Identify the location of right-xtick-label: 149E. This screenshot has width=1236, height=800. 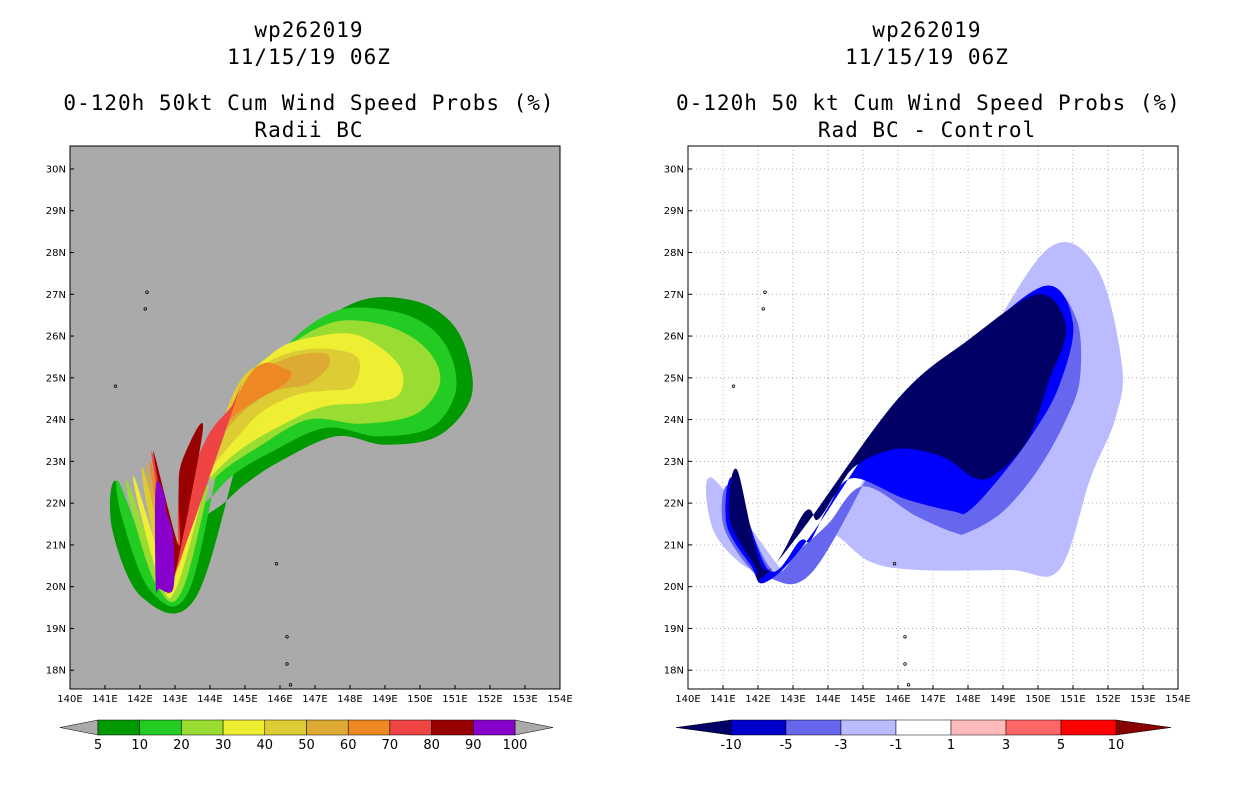
(1002, 699).